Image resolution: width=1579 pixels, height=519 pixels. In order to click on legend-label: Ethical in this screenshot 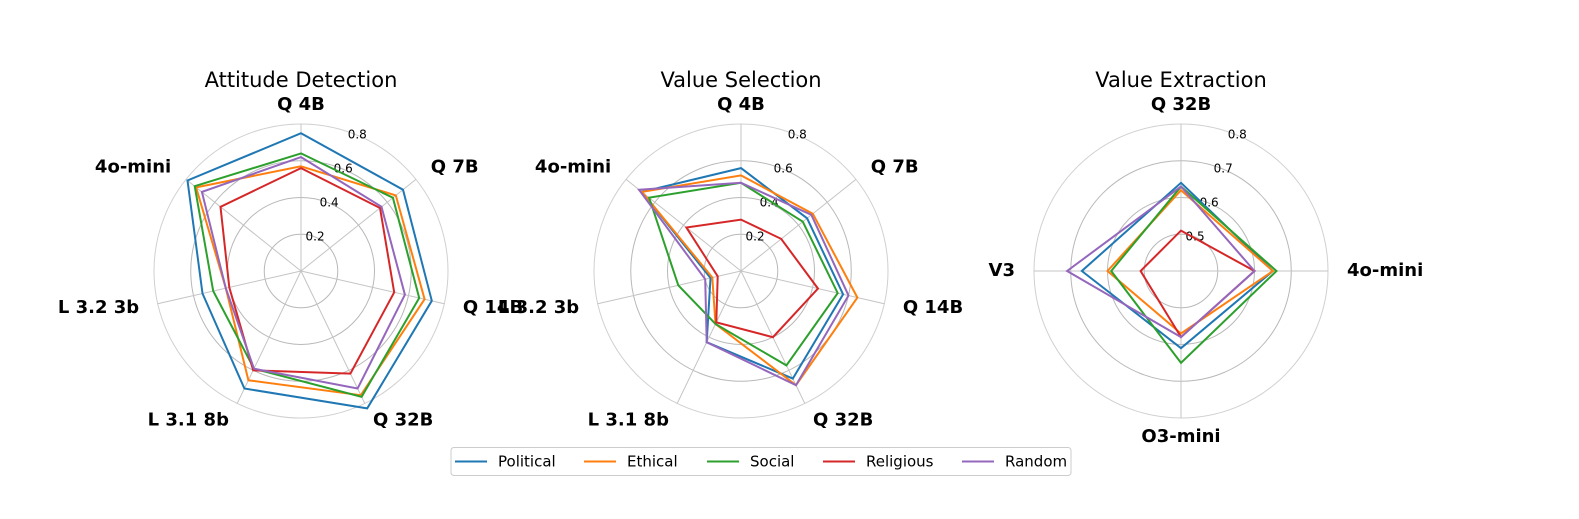, I will do `click(652, 462)`.